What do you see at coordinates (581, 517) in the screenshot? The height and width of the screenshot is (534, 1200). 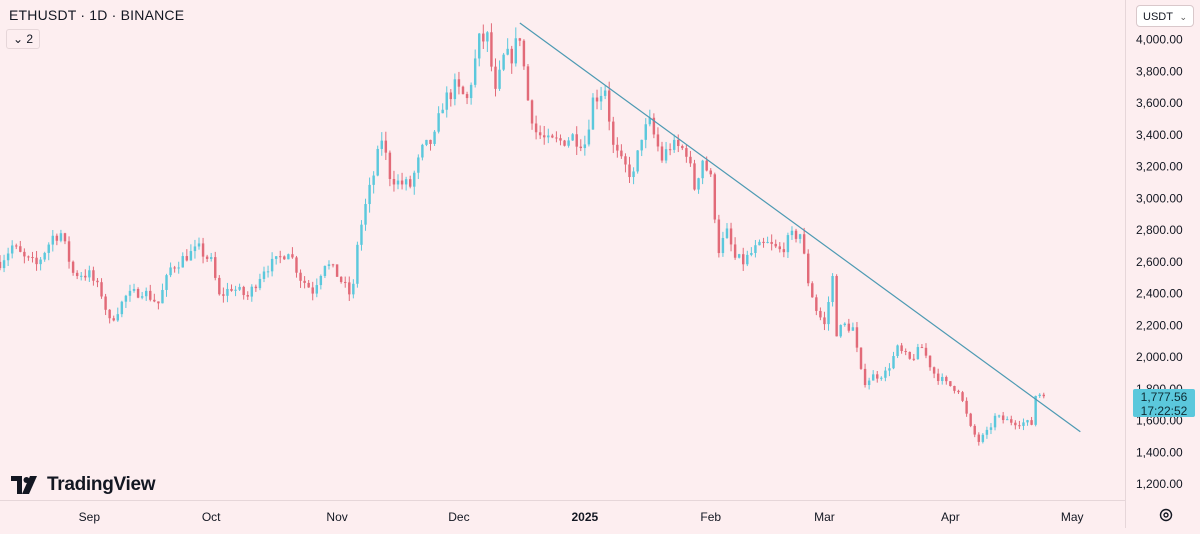 I see `time-axis-labels: Sep Oct Nov Dec 2025 Feb Mar Apr May` at bounding box center [581, 517].